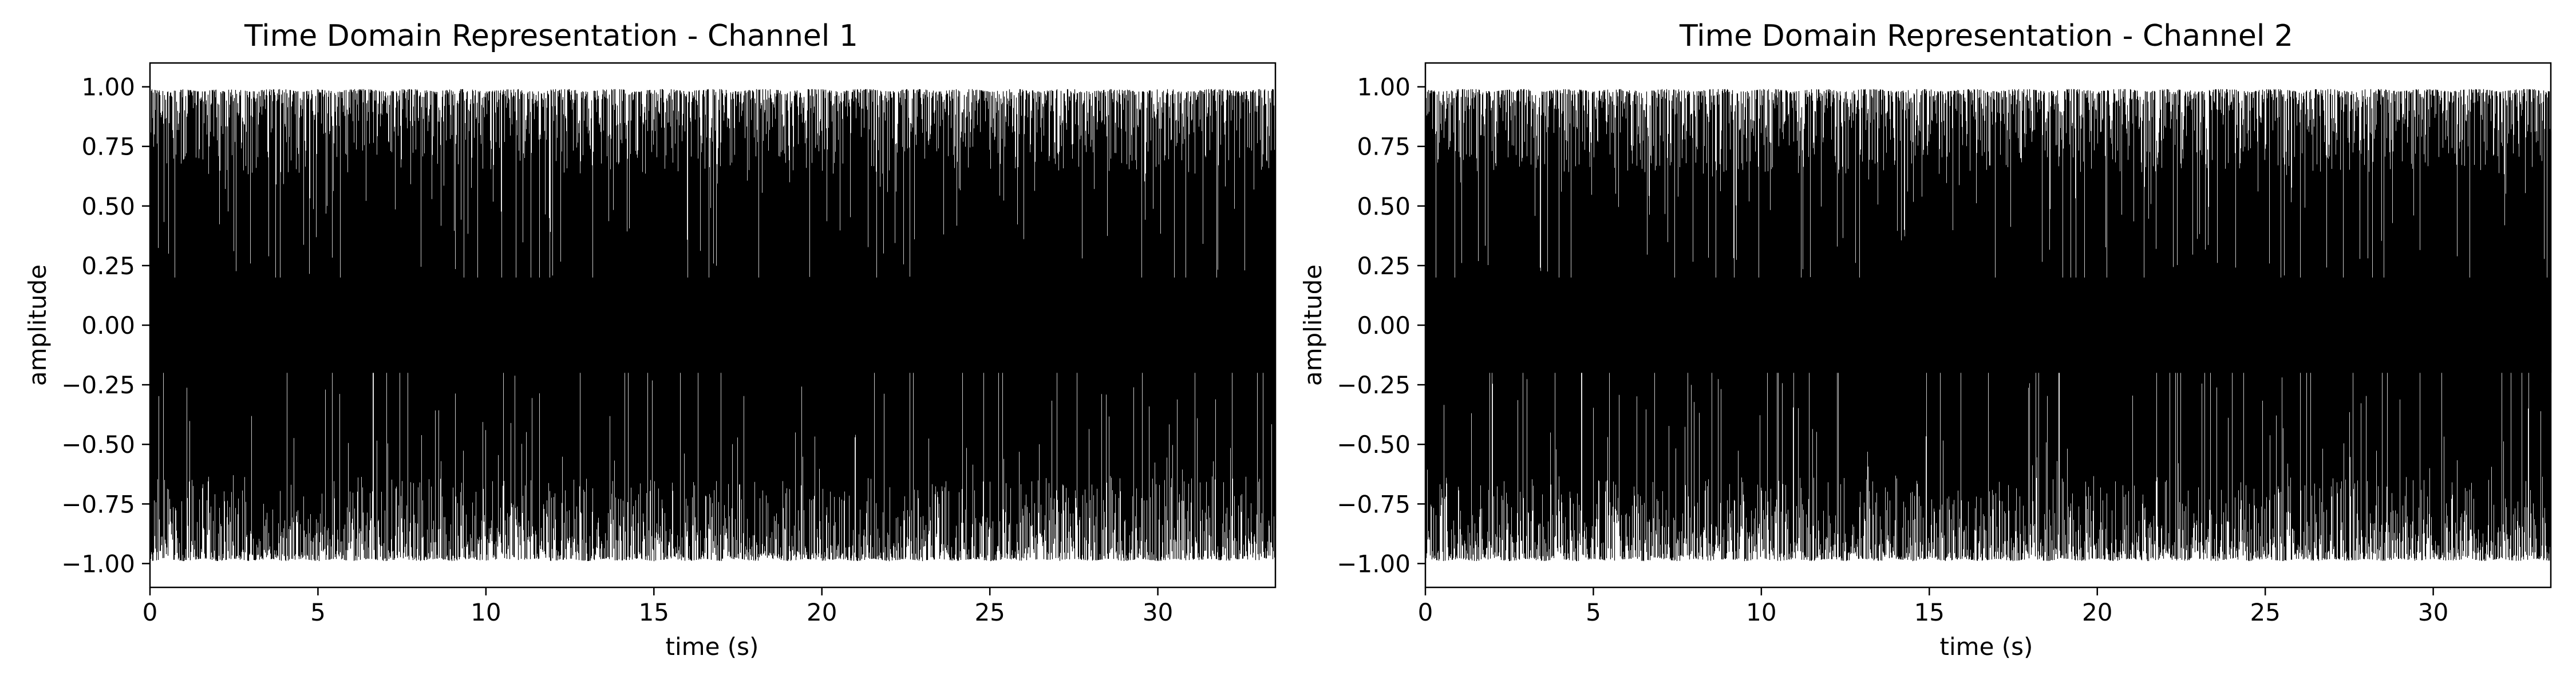 Image resolution: width=2576 pixels, height=687 pixels. I want to click on chart-title: Time Domain Representation - Channel 2, so click(1986, 36).